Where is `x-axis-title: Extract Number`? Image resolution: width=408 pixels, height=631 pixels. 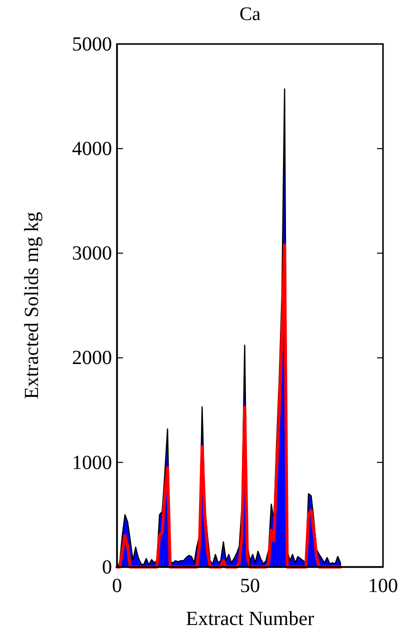 x-axis-title: Extract Number is located at coordinates (250, 619).